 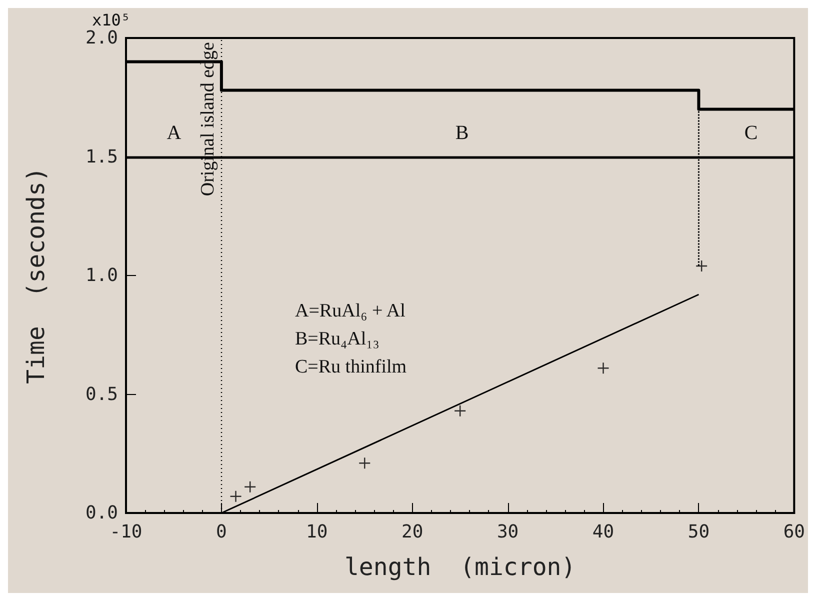 I want to click on ref-line-label: Original island edge, so click(x=207, y=119).